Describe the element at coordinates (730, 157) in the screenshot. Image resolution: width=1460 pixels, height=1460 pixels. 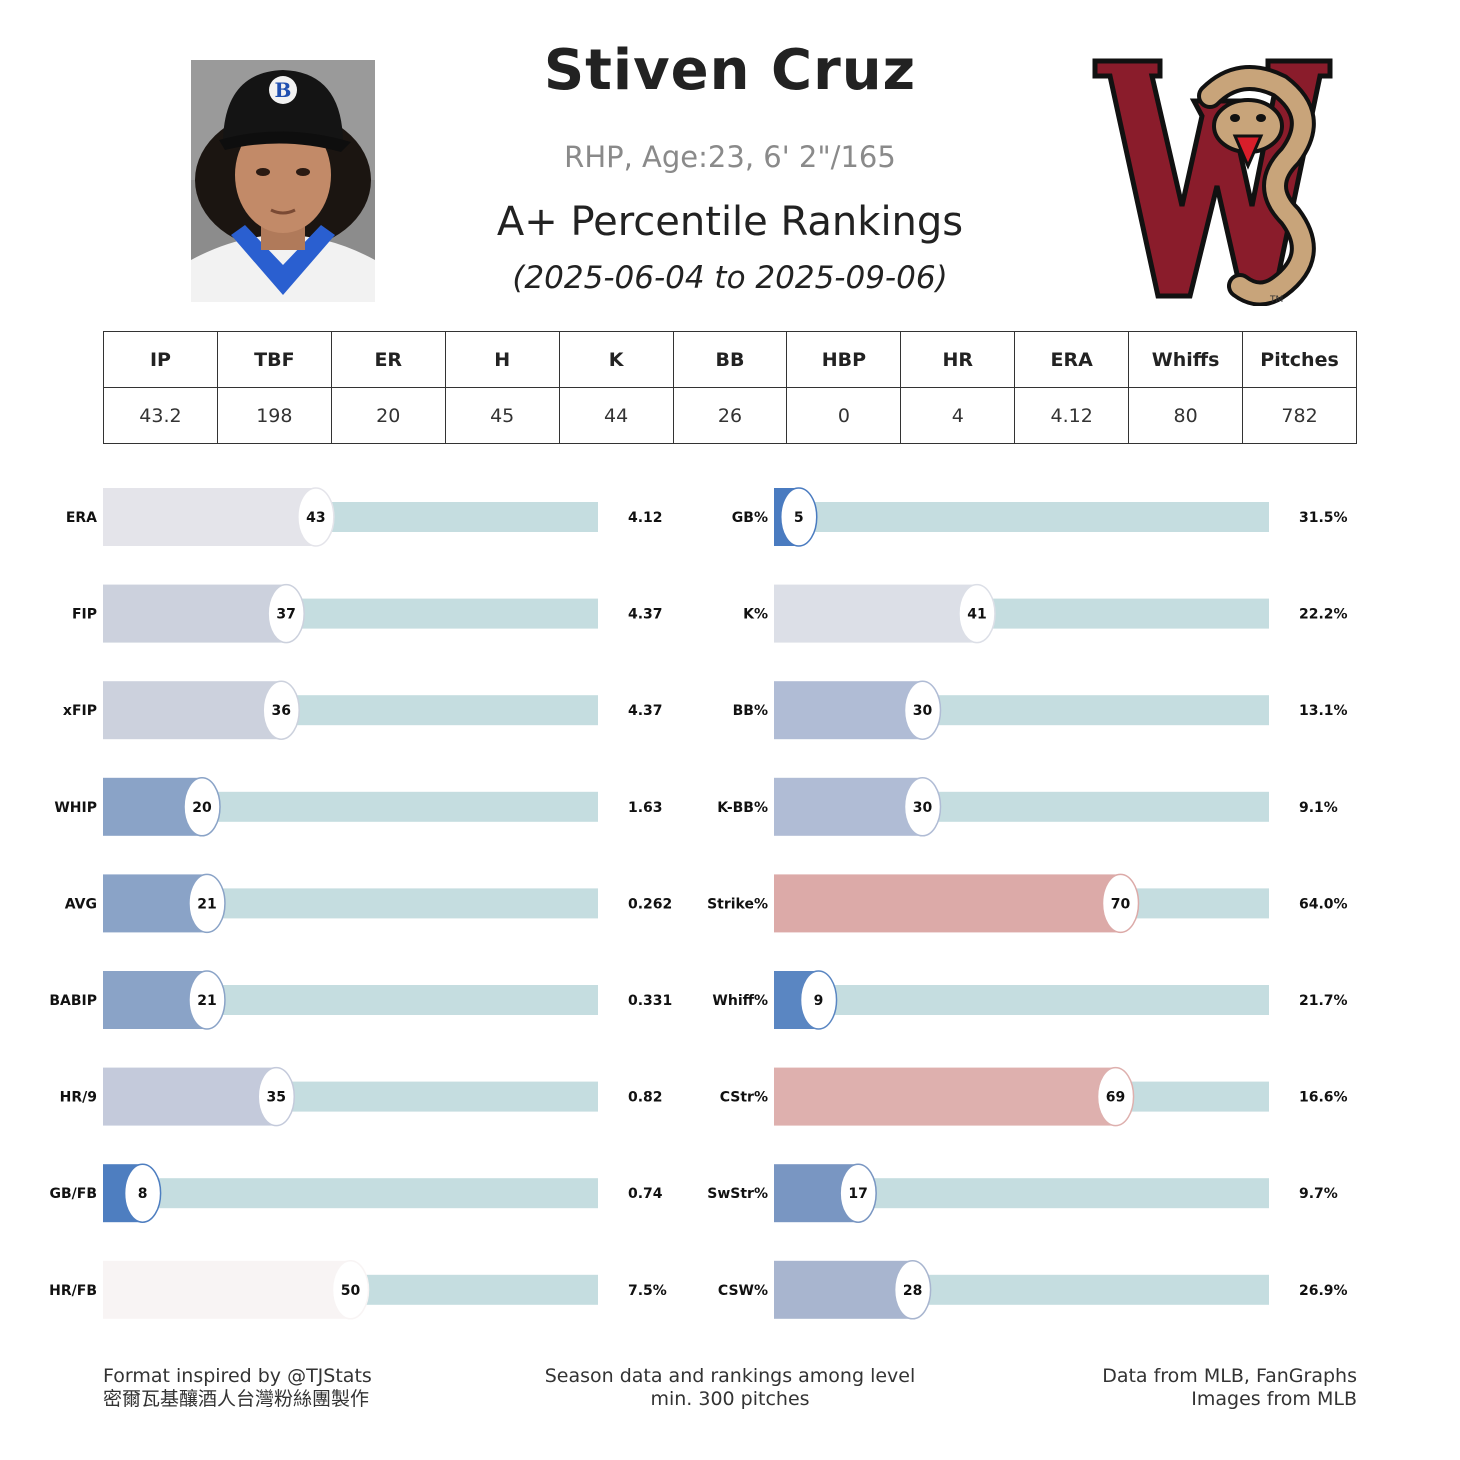
I see `player-bio: RHP, Age:23, 6' 2"/165` at that location.